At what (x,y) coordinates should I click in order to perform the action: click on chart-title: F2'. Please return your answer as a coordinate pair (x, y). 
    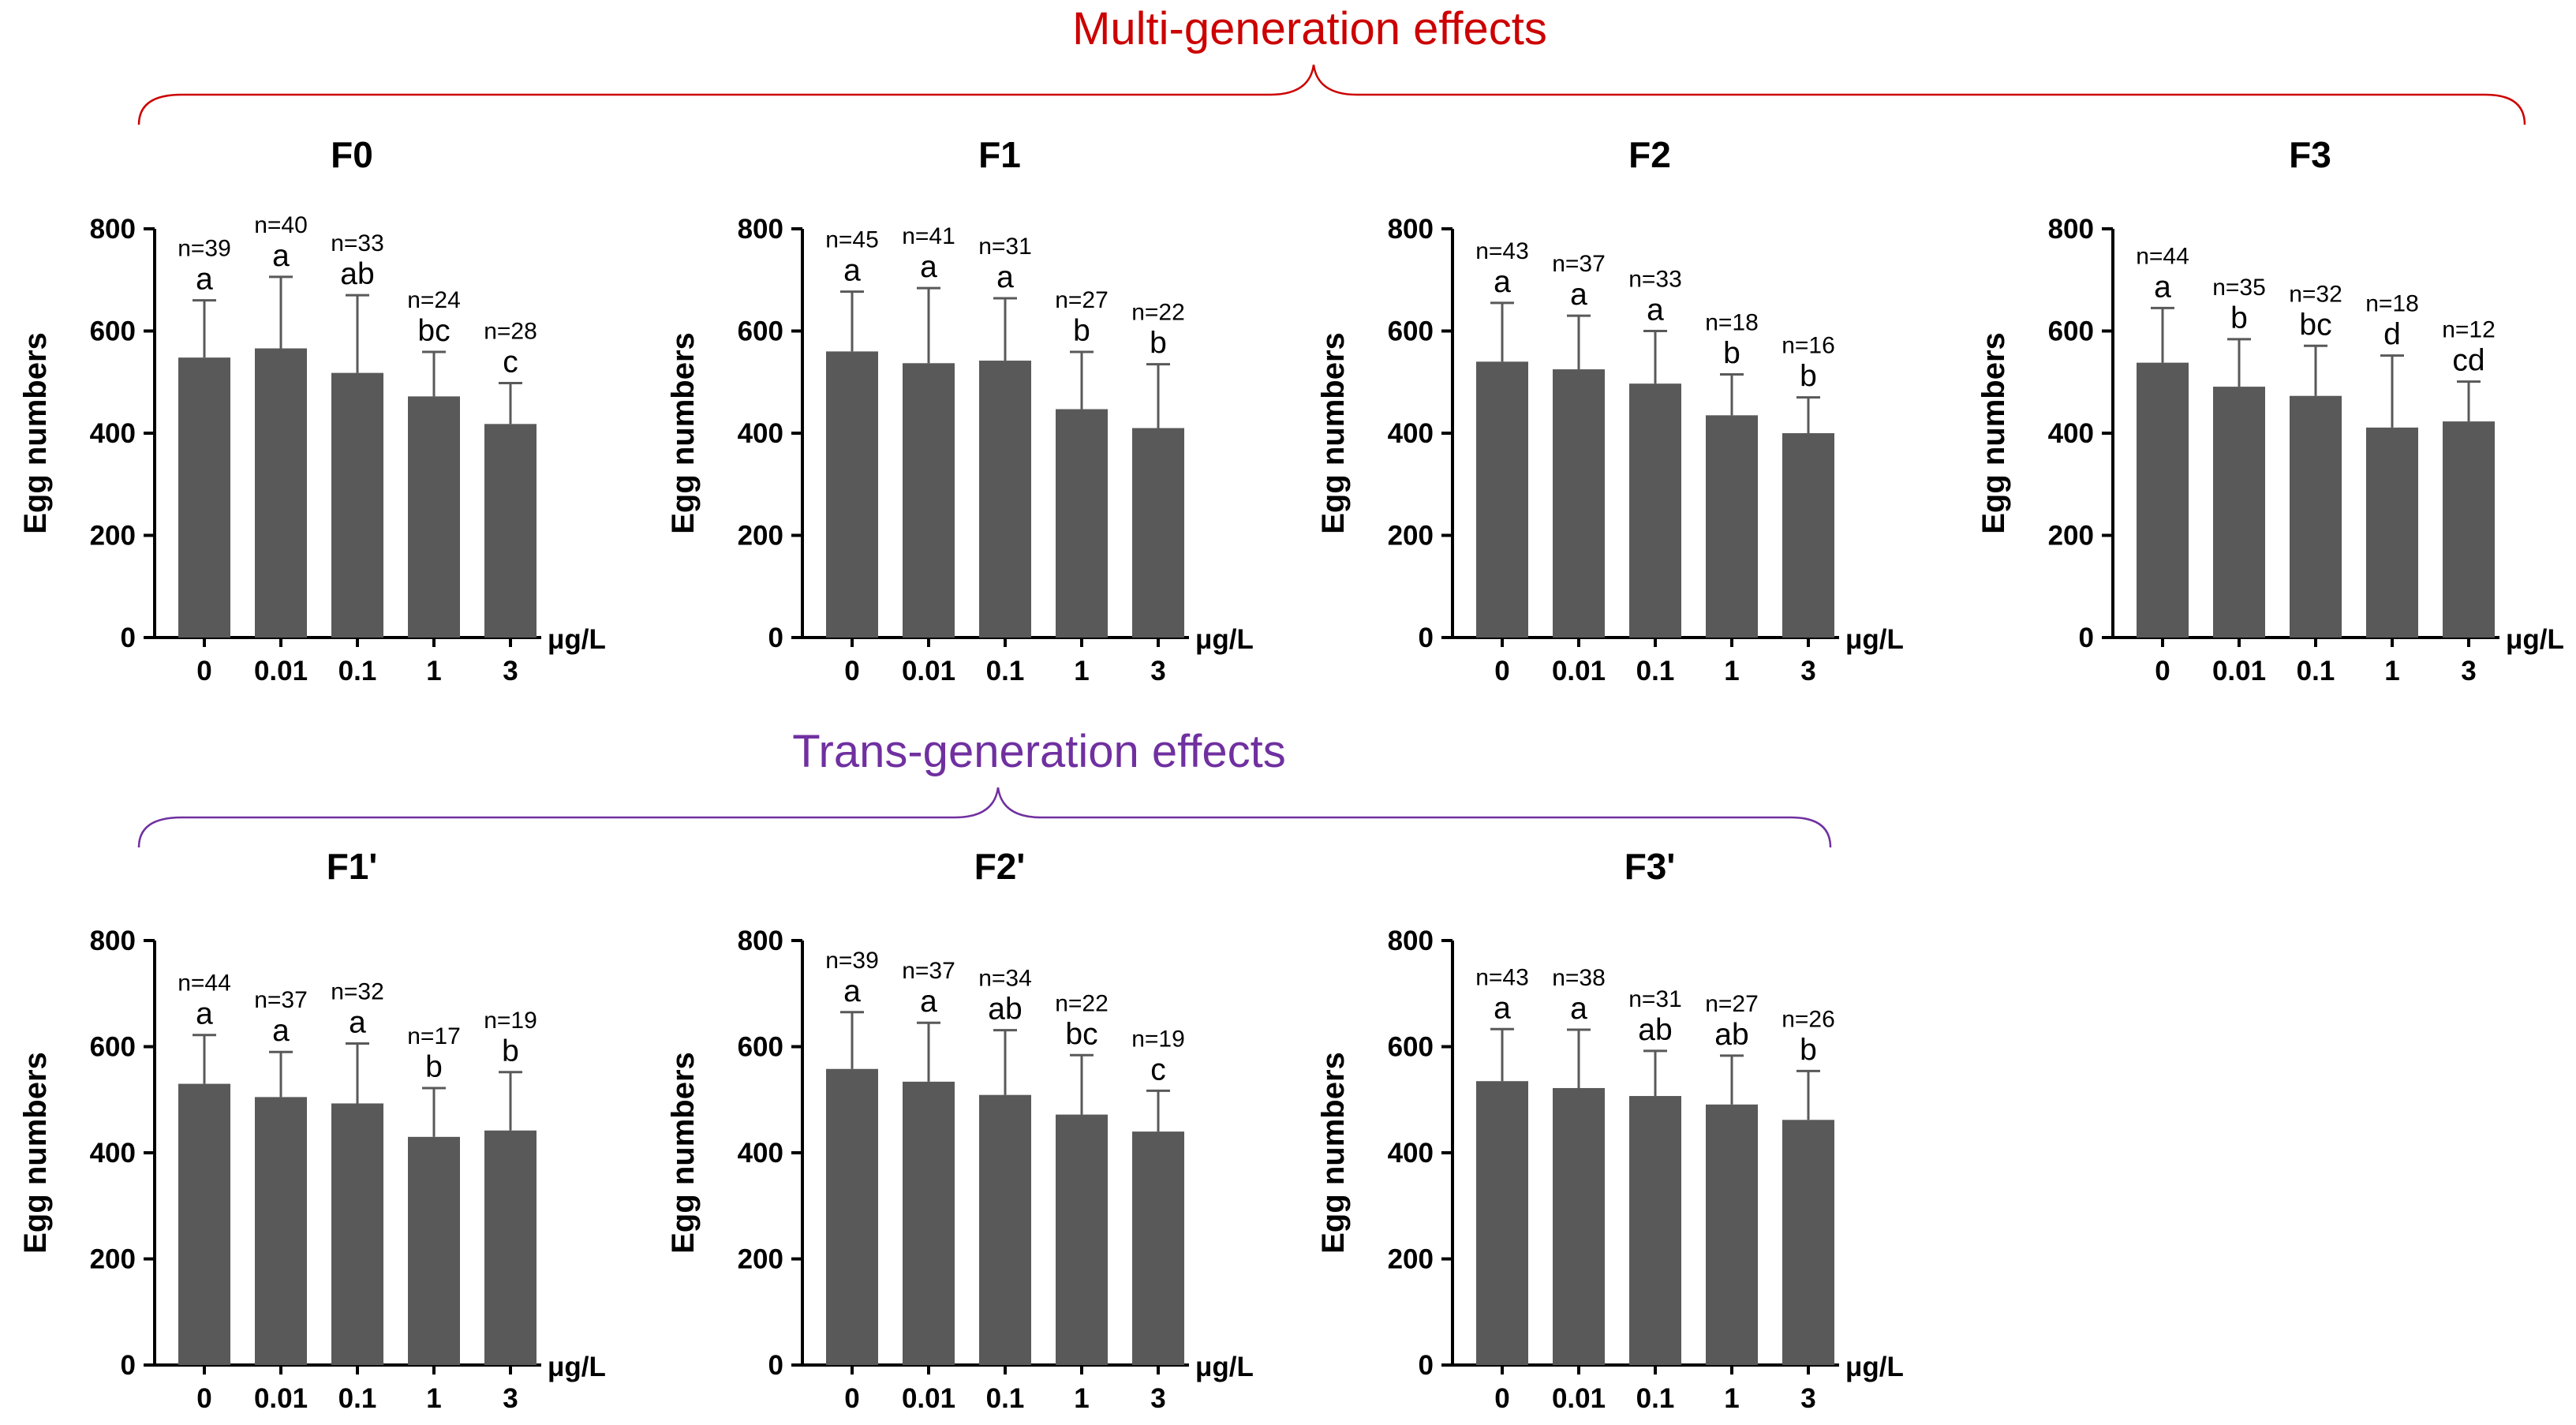
    Looking at the image, I should click on (1000, 866).